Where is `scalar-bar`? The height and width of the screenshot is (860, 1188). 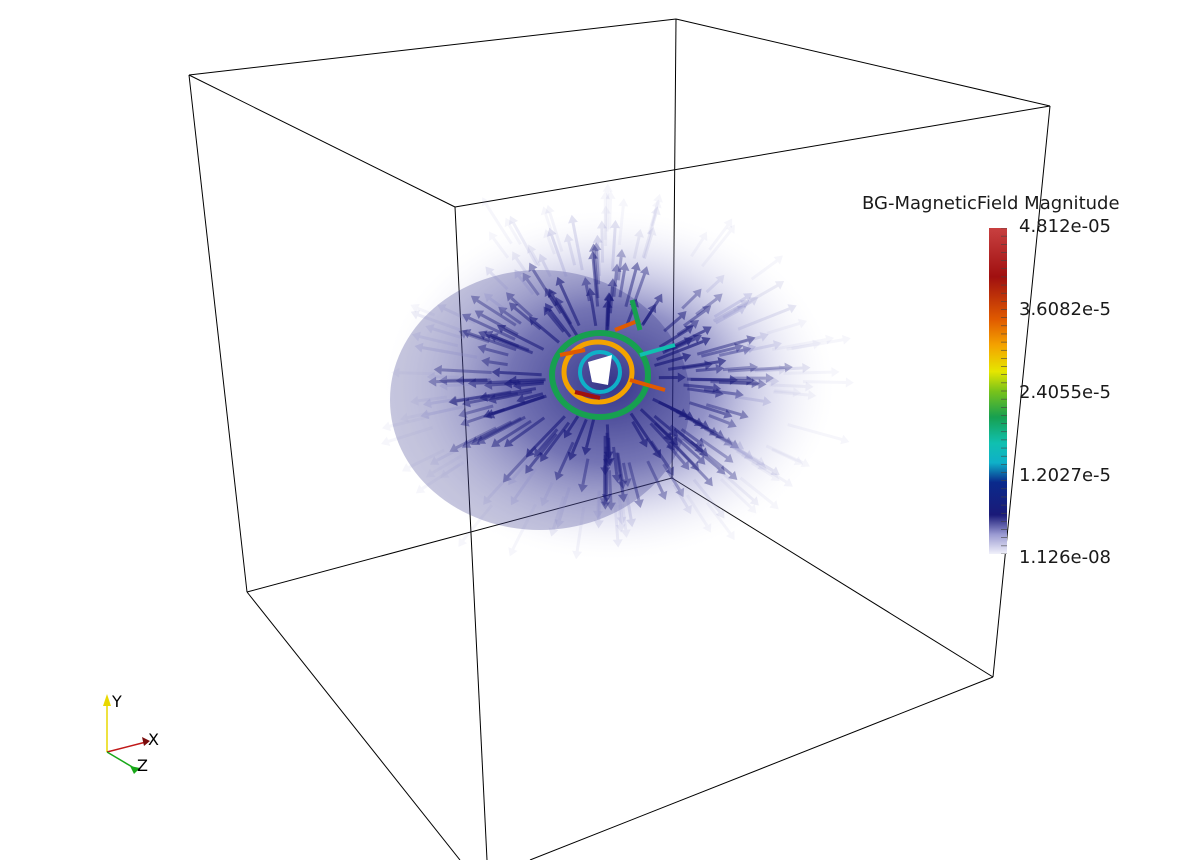
scalar-bar is located at coordinates (998, 391).